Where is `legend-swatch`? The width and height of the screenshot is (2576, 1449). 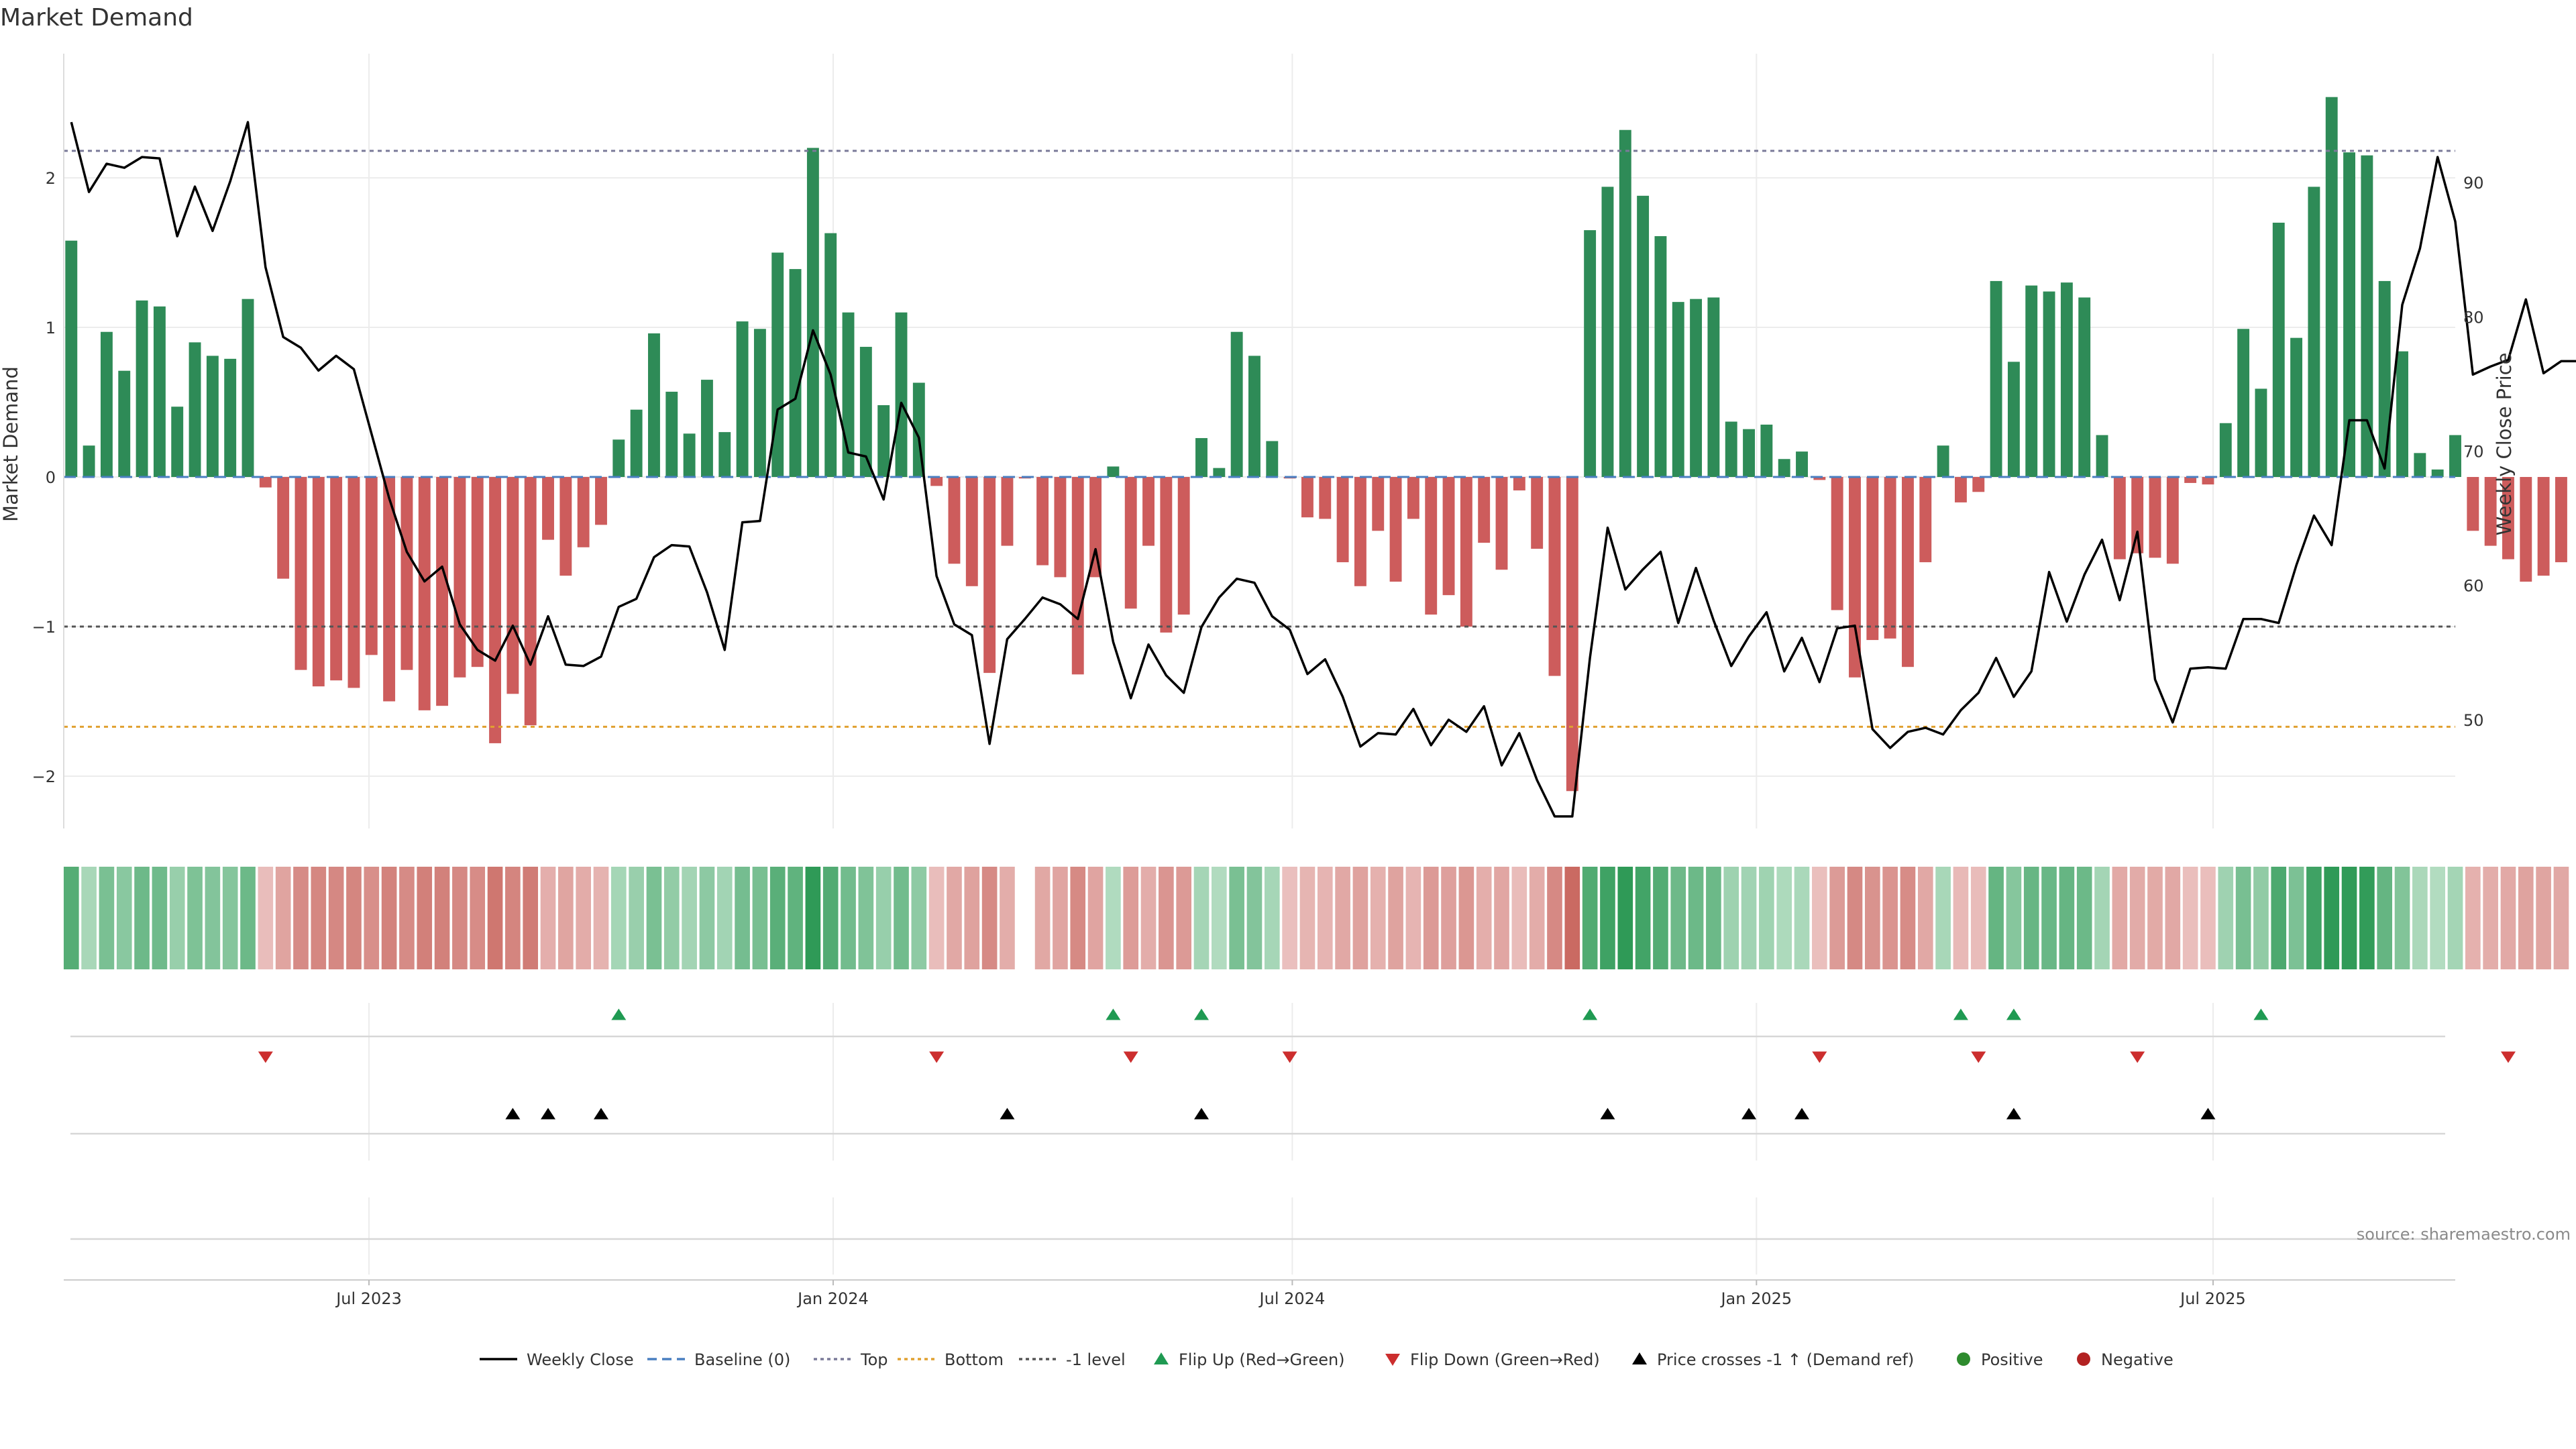
legend-swatch is located at coordinates (1392, 1360).